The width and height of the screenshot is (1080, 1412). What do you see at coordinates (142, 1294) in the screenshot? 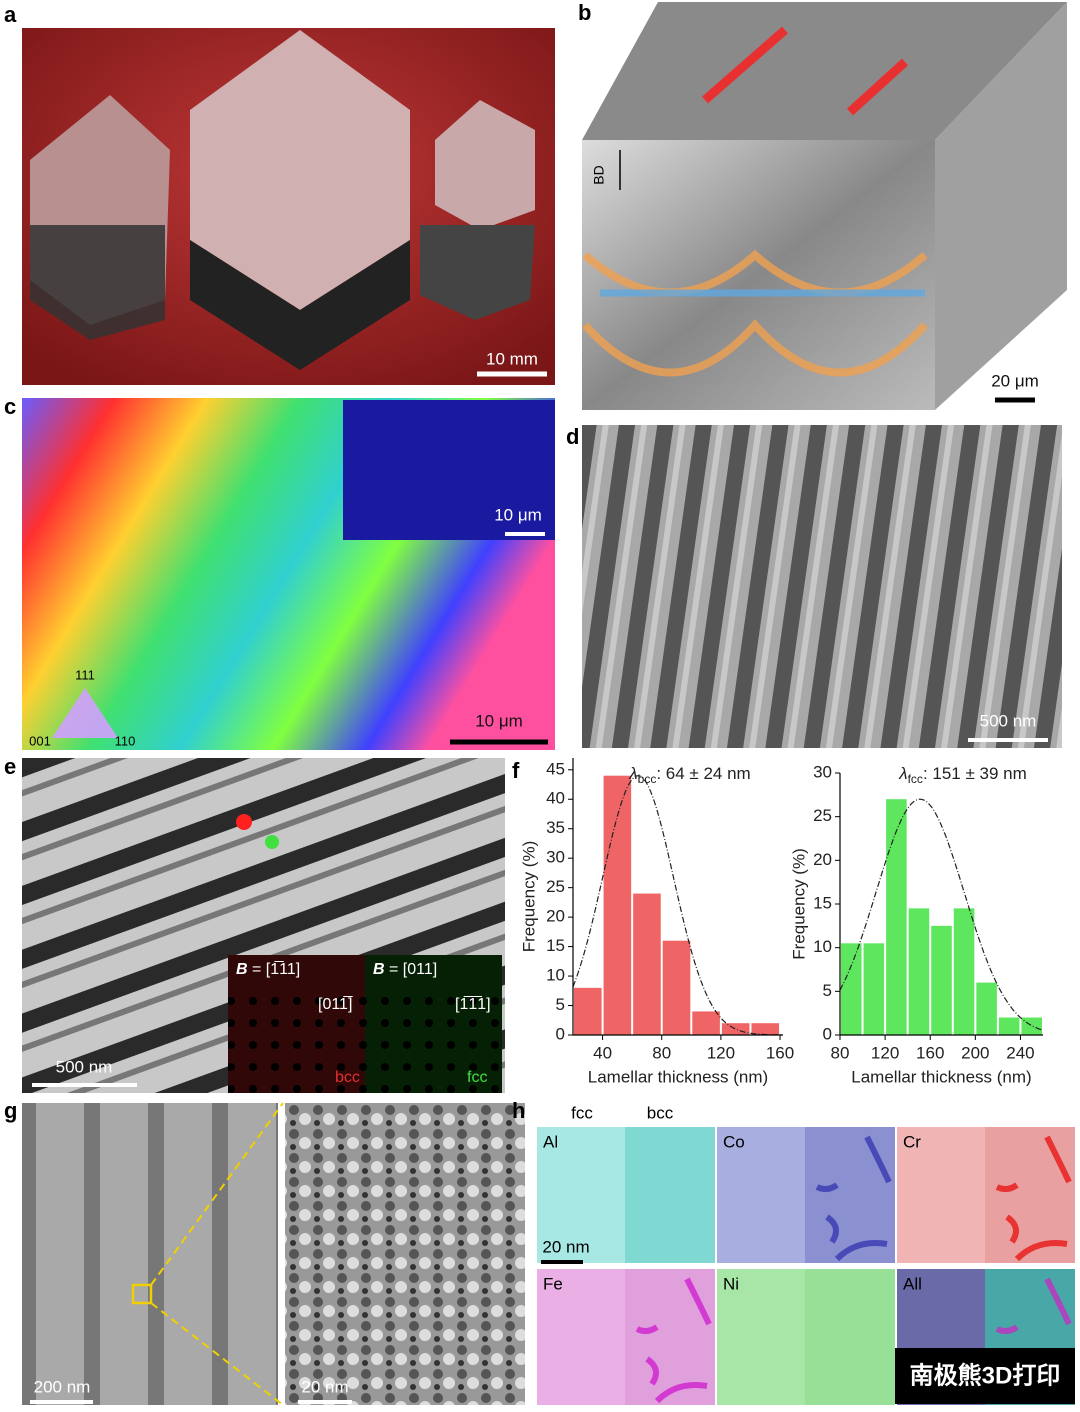
I see `zoom-box` at bounding box center [142, 1294].